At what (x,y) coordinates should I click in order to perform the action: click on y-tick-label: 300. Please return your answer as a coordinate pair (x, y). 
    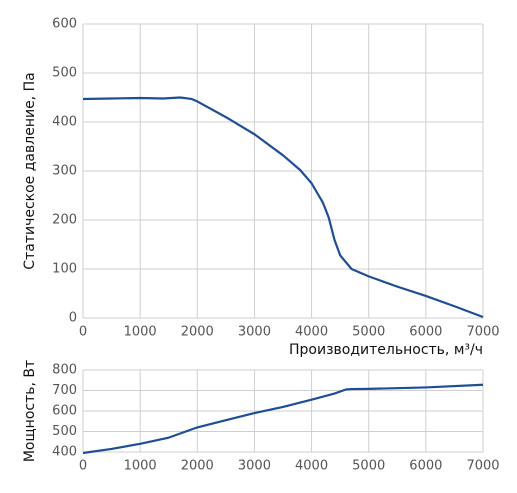
    Looking at the image, I should click on (64, 171).